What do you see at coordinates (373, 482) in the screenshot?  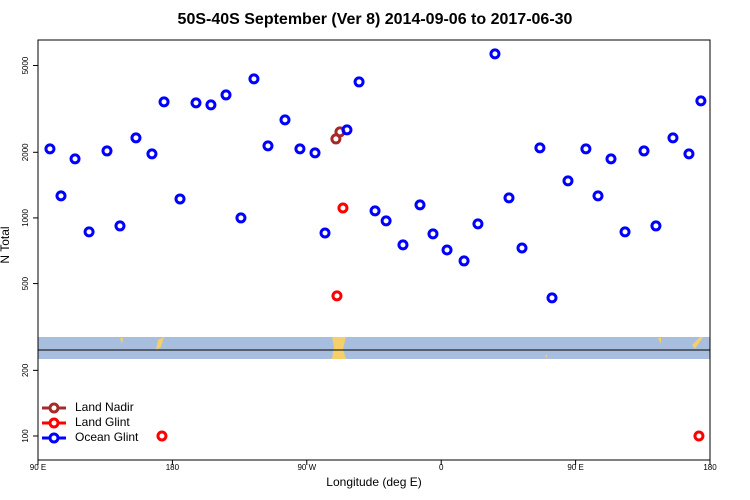 I see `x-axis-label: Longitude (deg E)` at bounding box center [373, 482].